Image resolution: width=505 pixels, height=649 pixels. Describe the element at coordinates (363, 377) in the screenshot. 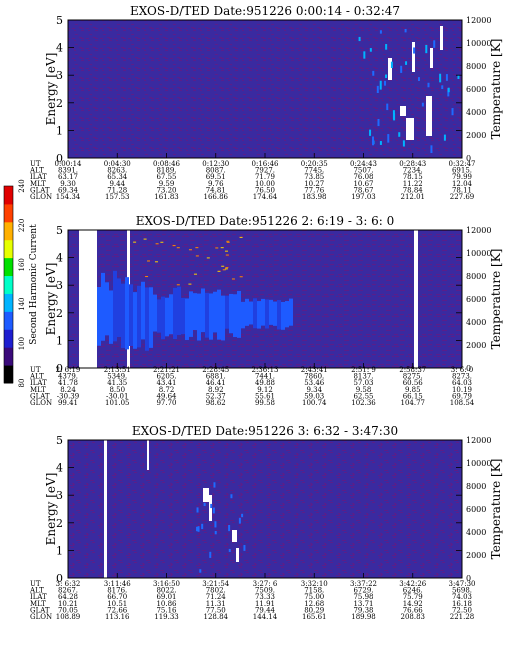

I see `table-cell: 8137.` at that location.